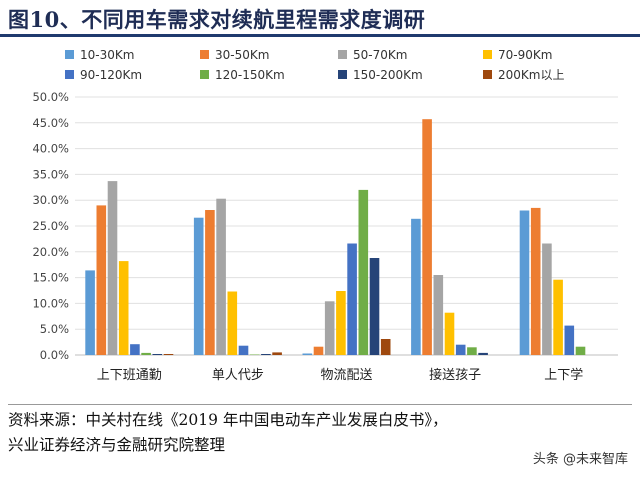 The width and height of the screenshot is (640, 478). Describe the element at coordinates (54, 355) in the screenshot. I see `y-tick-label-0: 0.0%` at that location.